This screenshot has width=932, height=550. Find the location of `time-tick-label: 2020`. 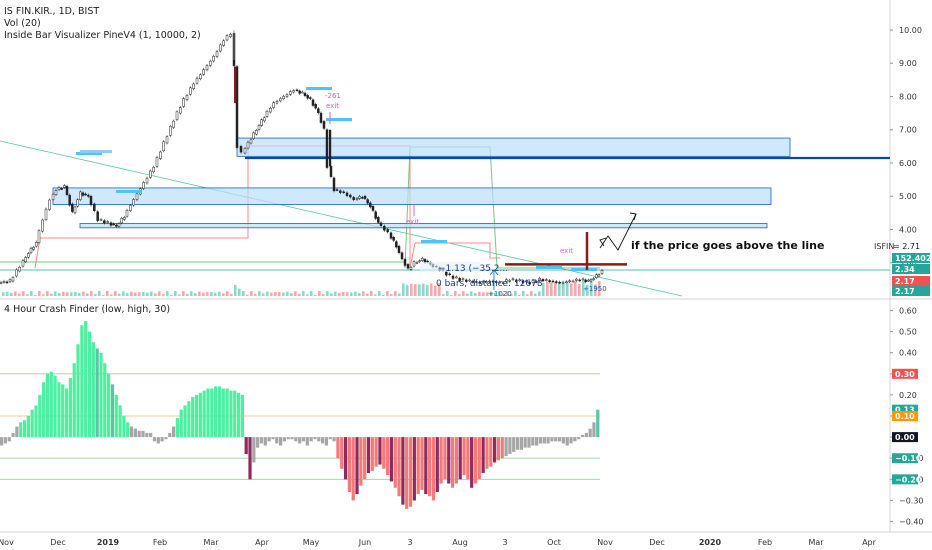

time-tick-label: 2020 is located at coordinates (710, 542).